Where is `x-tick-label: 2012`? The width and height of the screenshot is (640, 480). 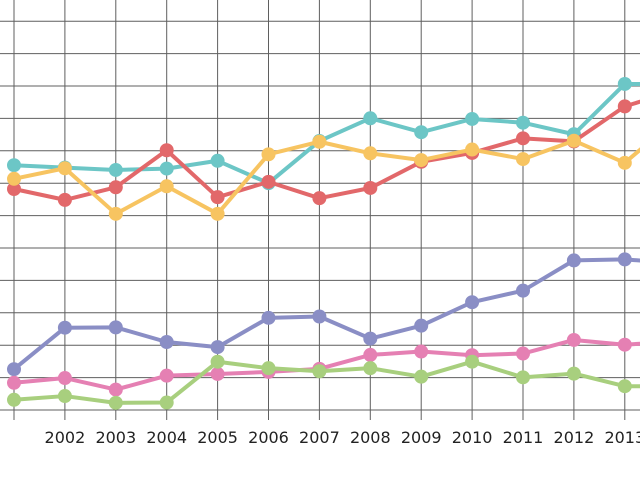
x-tick-label: 2012 is located at coordinates (574, 437).